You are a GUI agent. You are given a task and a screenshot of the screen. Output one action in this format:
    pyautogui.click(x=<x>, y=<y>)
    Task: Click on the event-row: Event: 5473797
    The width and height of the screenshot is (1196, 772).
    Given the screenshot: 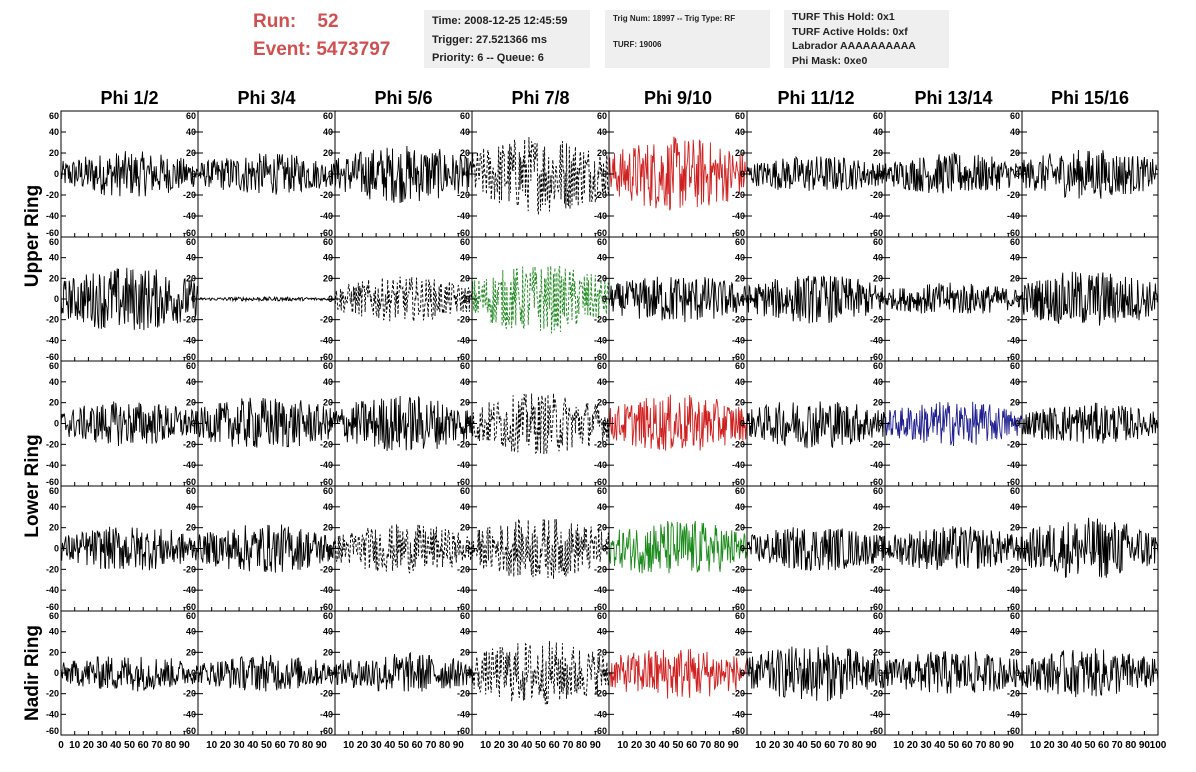 What is the action you would take?
    pyautogui.click(x=321, y=50)
    